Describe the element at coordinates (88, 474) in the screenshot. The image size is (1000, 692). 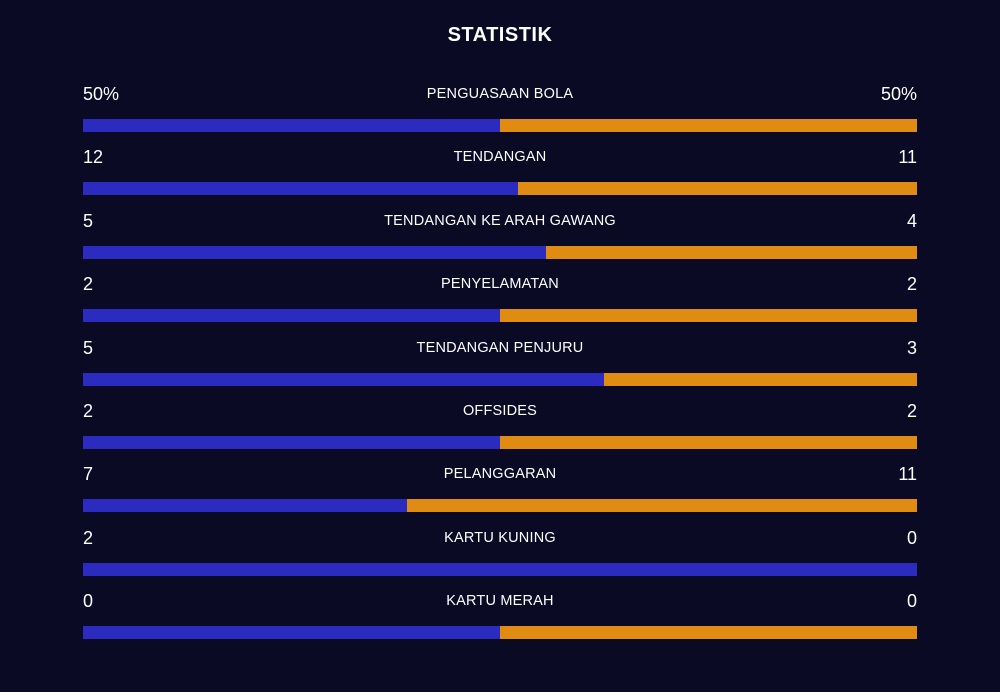
I see `home-value: 7` at that location.